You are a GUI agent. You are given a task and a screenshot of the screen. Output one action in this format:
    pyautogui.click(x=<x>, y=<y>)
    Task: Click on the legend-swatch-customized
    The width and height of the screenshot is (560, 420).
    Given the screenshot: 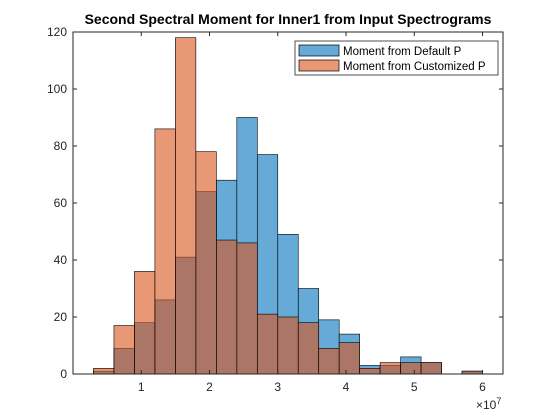 What is the action you would take?
    pyautogui.click(x=319, y=65)
    